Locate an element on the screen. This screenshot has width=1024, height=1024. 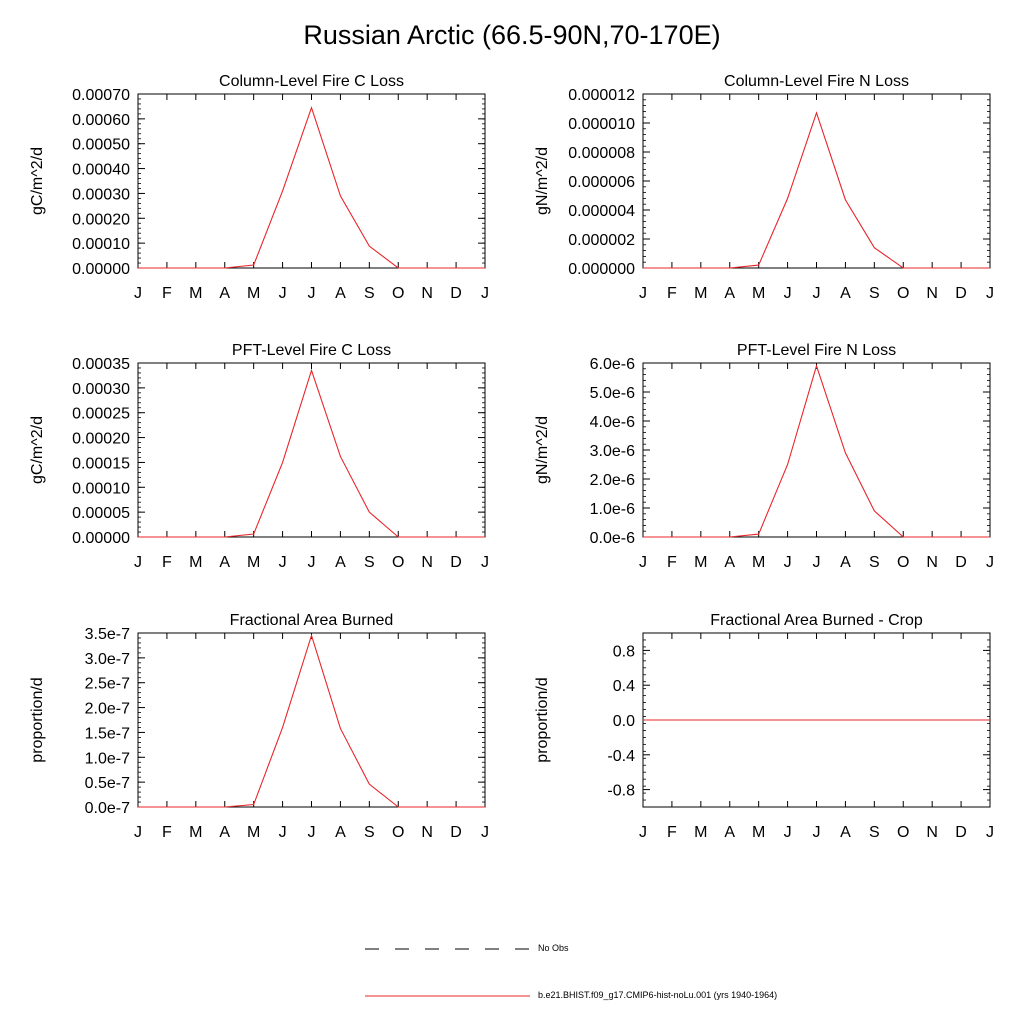
y-tick-label: 0.000010 is located at coordinates (601, 124).